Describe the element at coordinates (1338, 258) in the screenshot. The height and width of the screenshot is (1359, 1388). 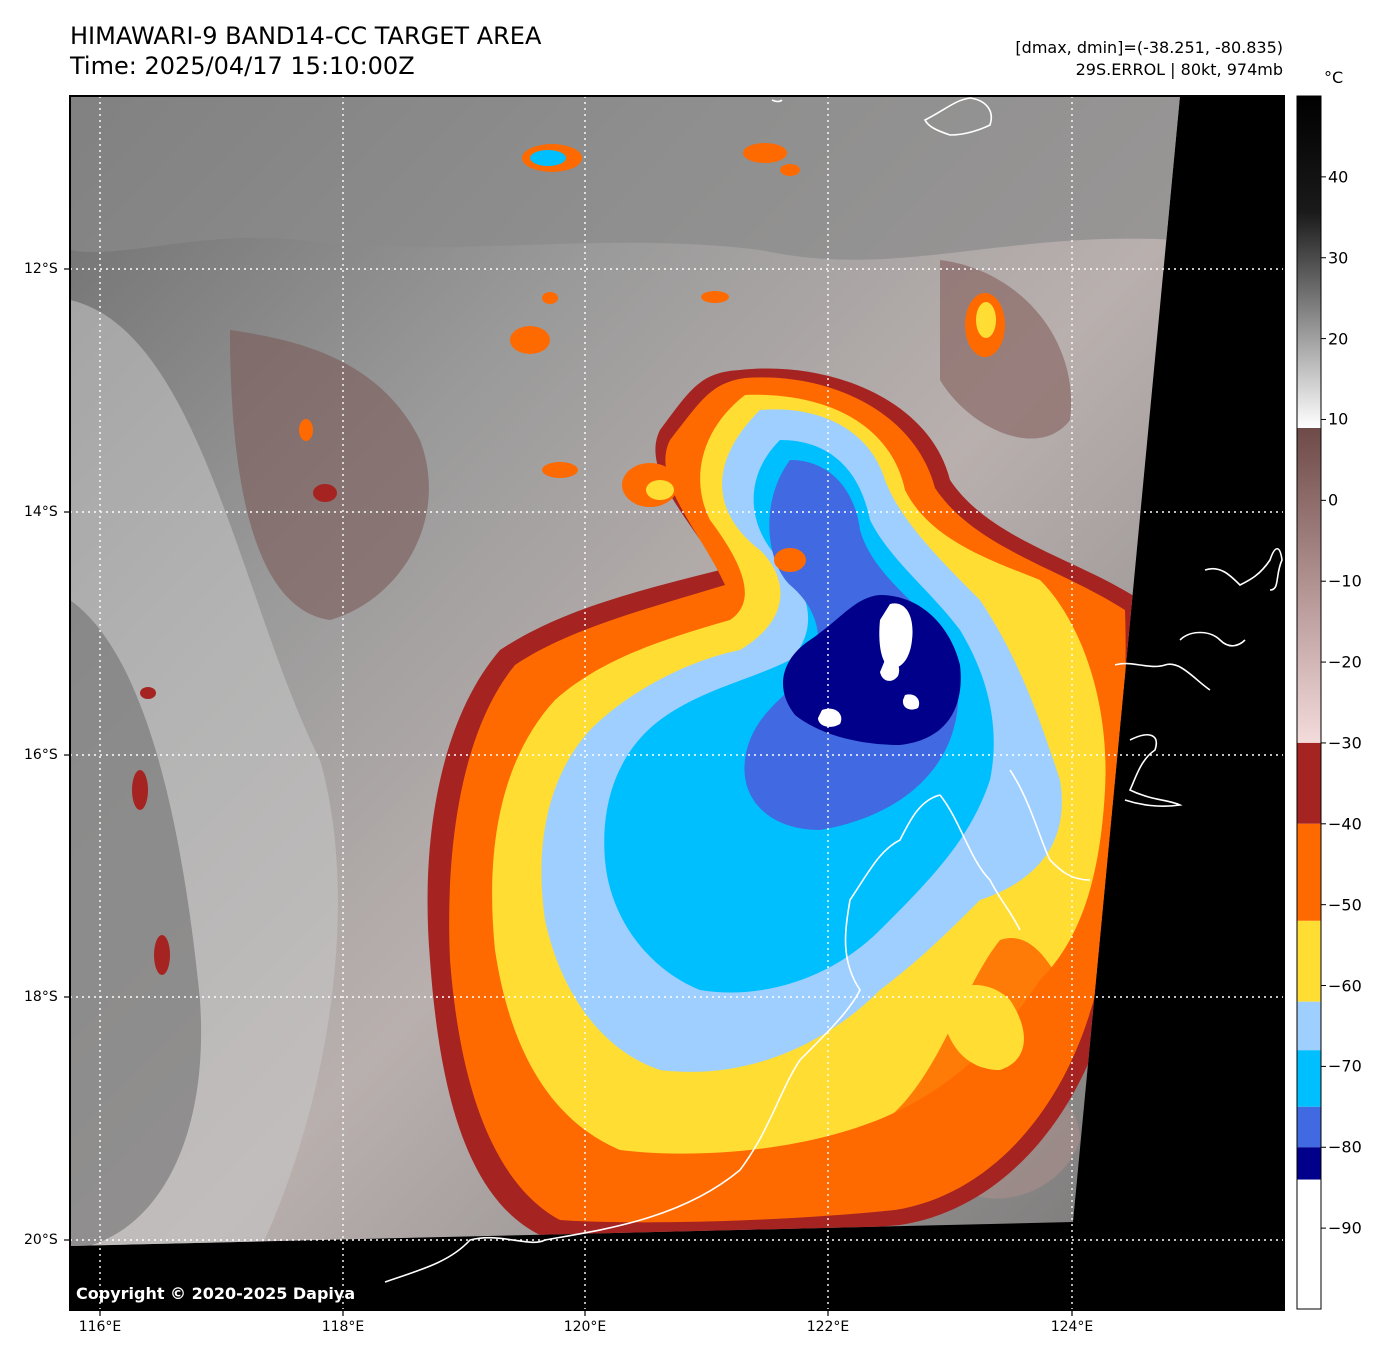
I see `colorbar-tick-label: 30` at that location.